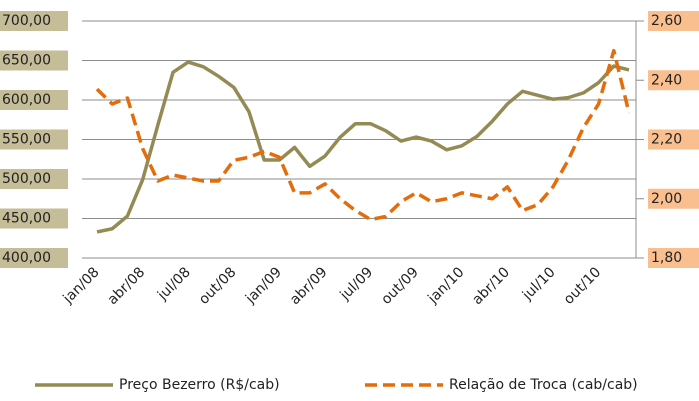 The width and height of the screenshot is (699, 401). I want to click on y2-tick-label: 2,60, so click(666, 21).